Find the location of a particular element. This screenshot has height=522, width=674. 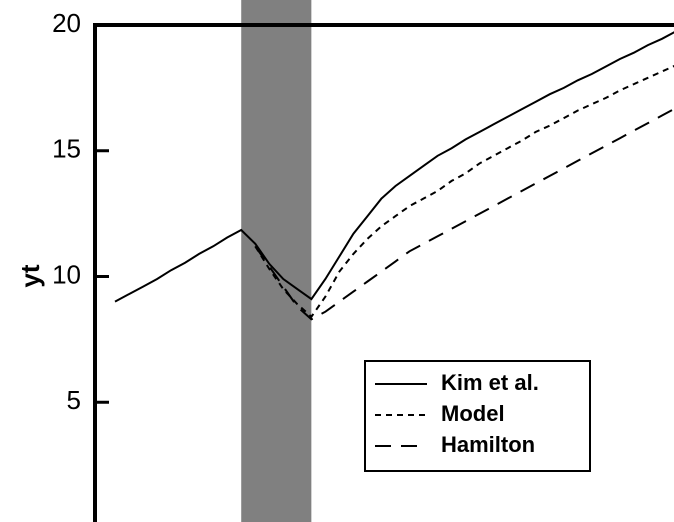

y-tick-label: 10 is located at coordinates (66, 274).